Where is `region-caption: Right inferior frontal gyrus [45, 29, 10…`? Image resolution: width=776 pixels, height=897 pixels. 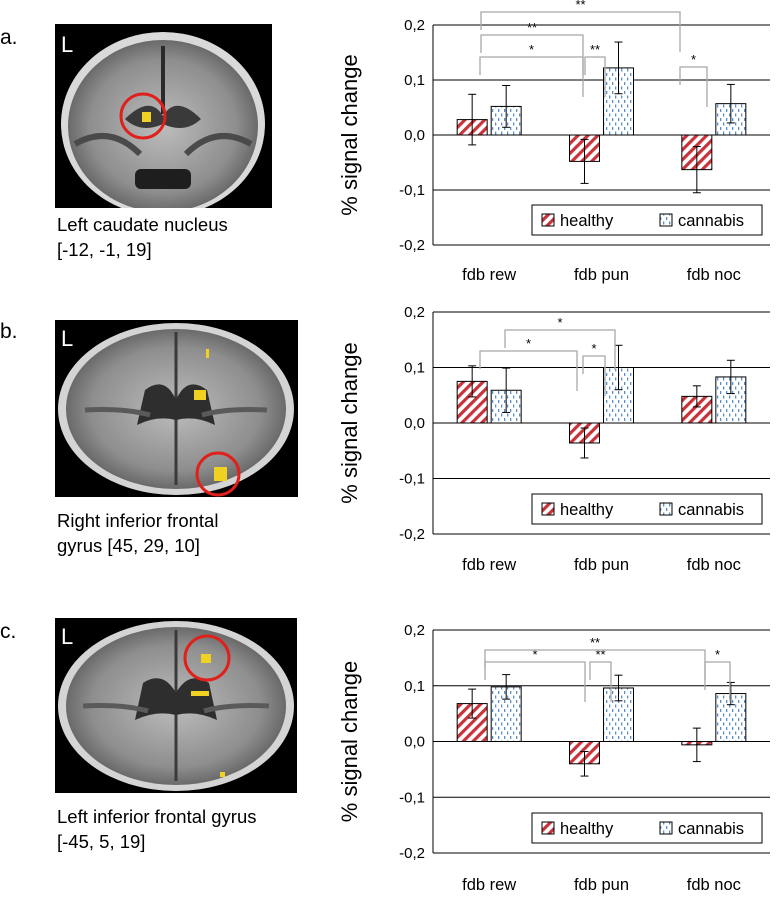
region-caption: Right inferior frontal gyrus [45, 29, 10… is located at coordinates (138, 533).